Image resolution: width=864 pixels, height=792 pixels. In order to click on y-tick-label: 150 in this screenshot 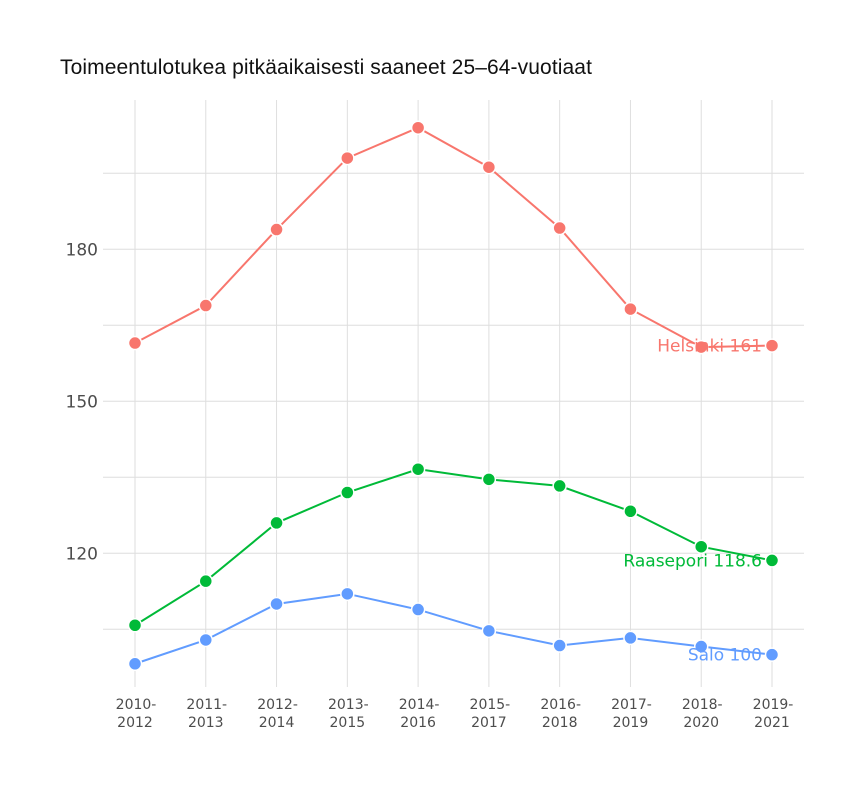, I will do `click(82, 402)`.